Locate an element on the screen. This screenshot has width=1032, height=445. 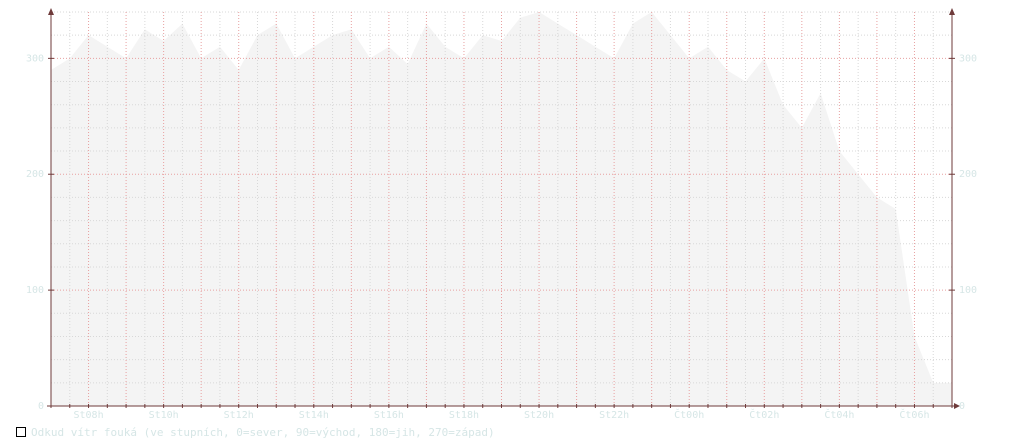
y-tick-labels-left: 0 100 200 300 is located at coordinates (35, 232).